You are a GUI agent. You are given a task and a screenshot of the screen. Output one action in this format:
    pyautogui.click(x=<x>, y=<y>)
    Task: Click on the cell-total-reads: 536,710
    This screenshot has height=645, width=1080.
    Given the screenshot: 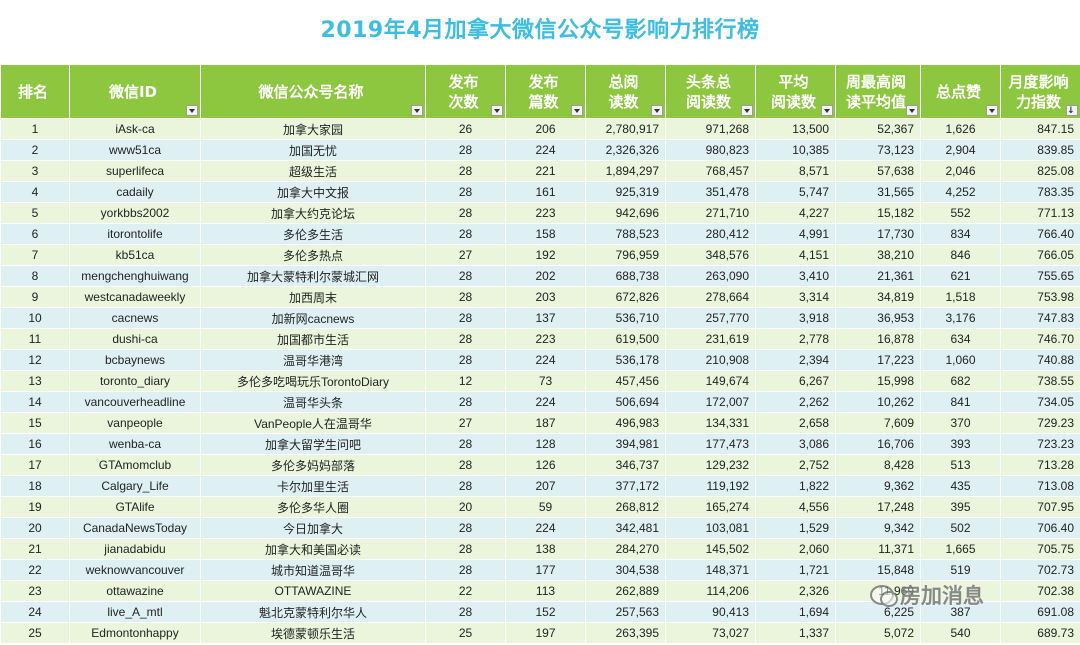 What is the action you would take?
    pyautogui.click(x=625, y=318)
    